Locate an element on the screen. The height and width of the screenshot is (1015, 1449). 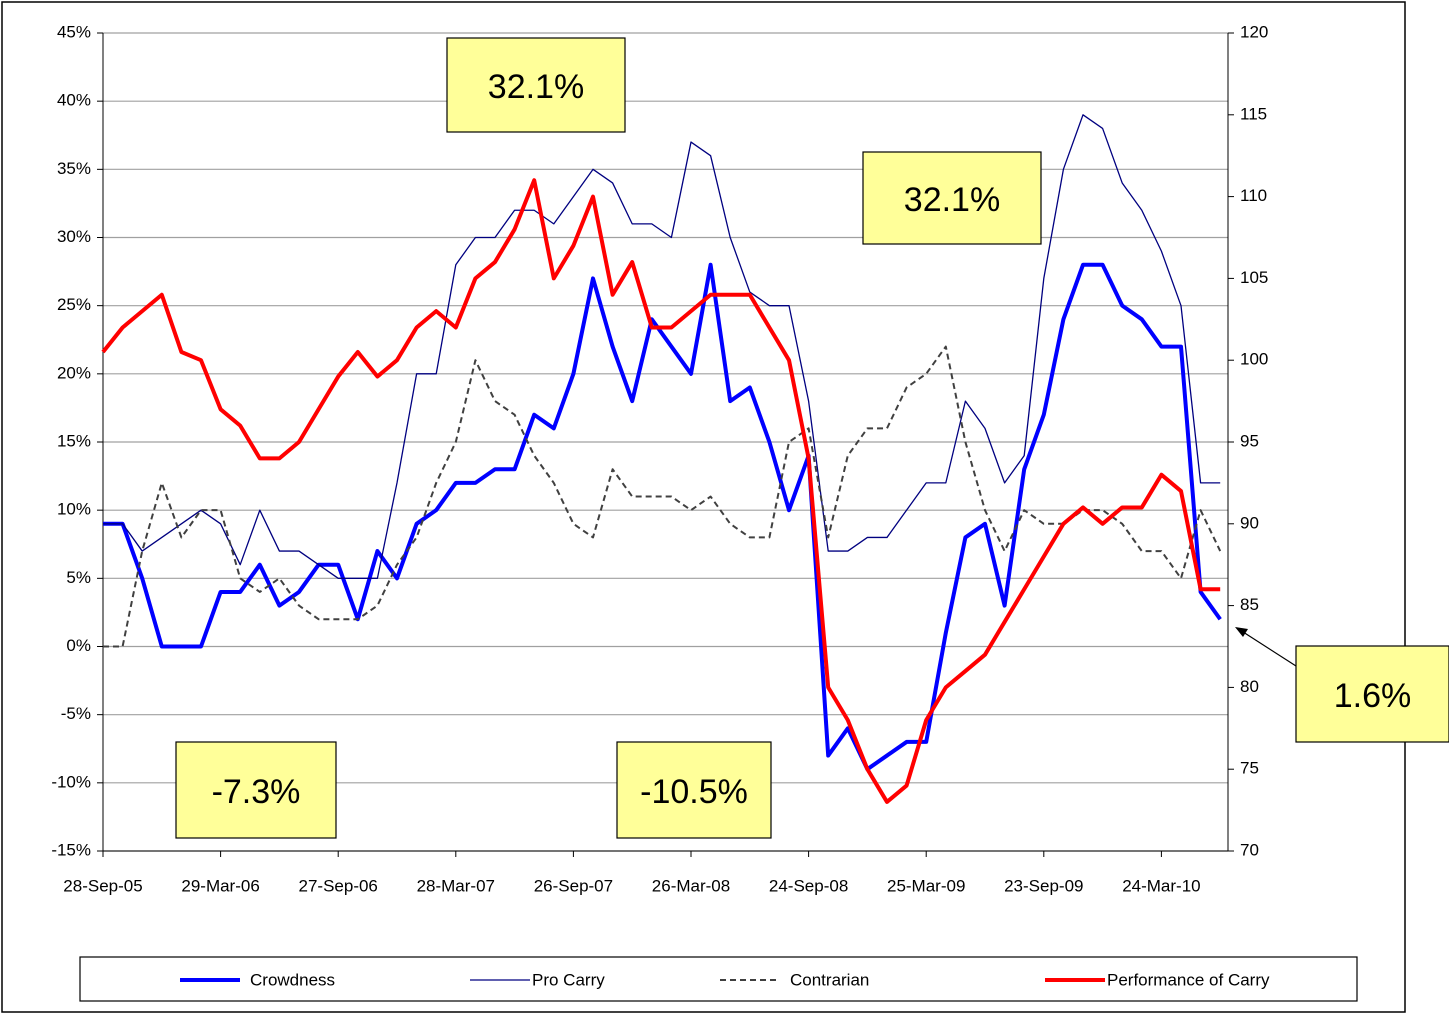
y2-tick-label: 100 is located at coordinates (1254, 359).